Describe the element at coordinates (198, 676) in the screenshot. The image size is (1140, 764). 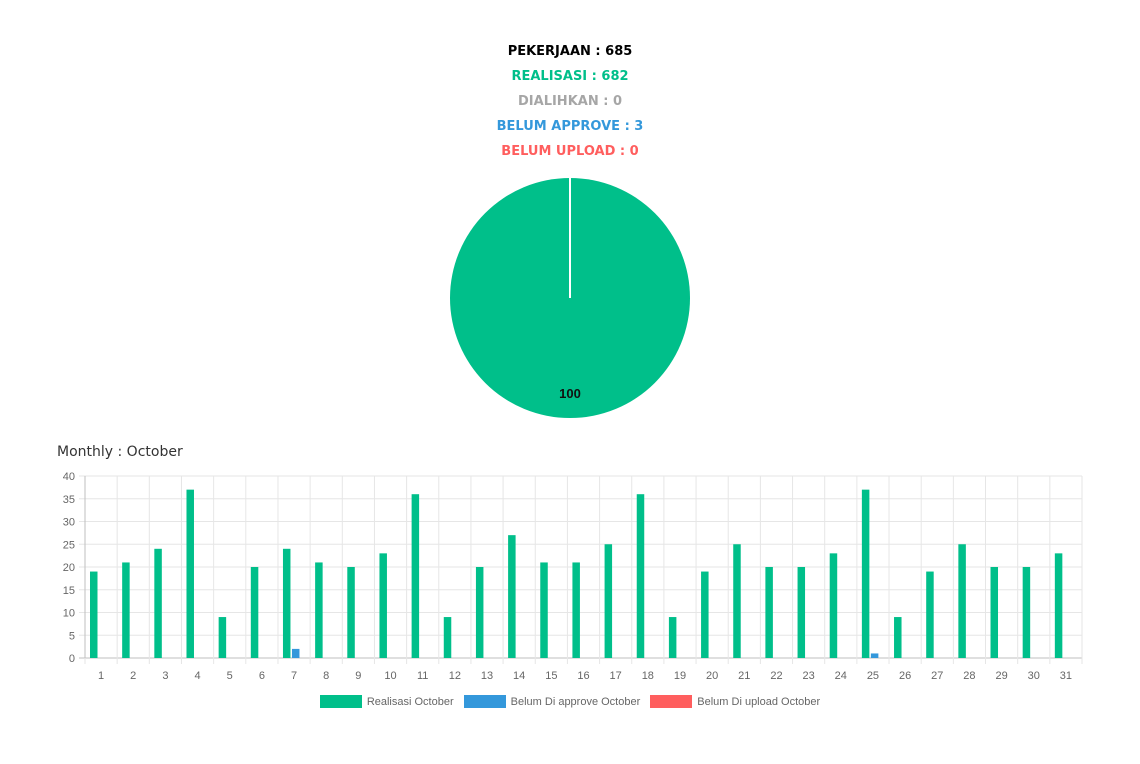
I see `x-tick-label: 4` at that location.